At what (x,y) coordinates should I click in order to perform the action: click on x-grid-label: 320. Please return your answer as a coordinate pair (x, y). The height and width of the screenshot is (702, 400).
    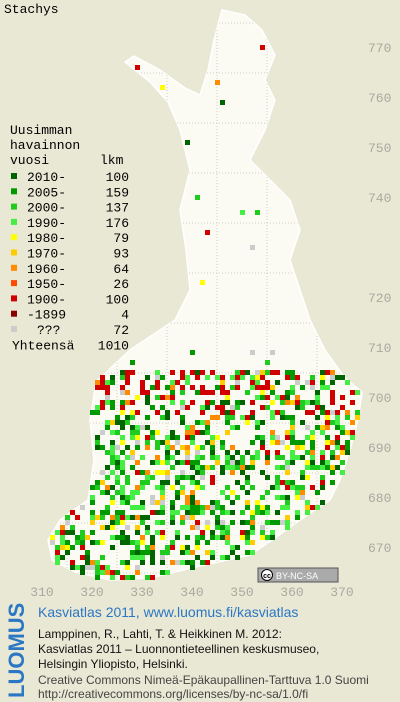
    Looking at the image, I should click on (91, 592).